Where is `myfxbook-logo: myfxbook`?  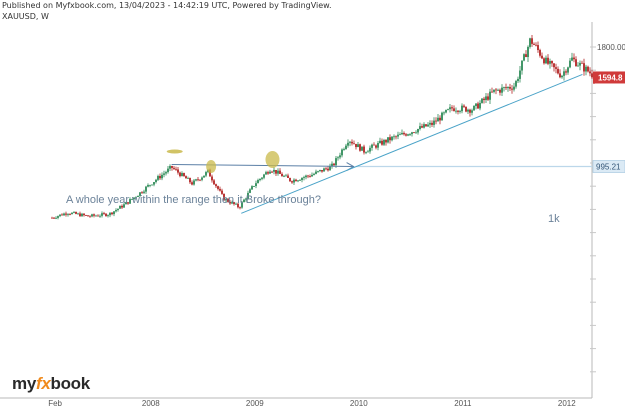 myfxbook-logo: myfxbook is located at coordinates (51, 383).